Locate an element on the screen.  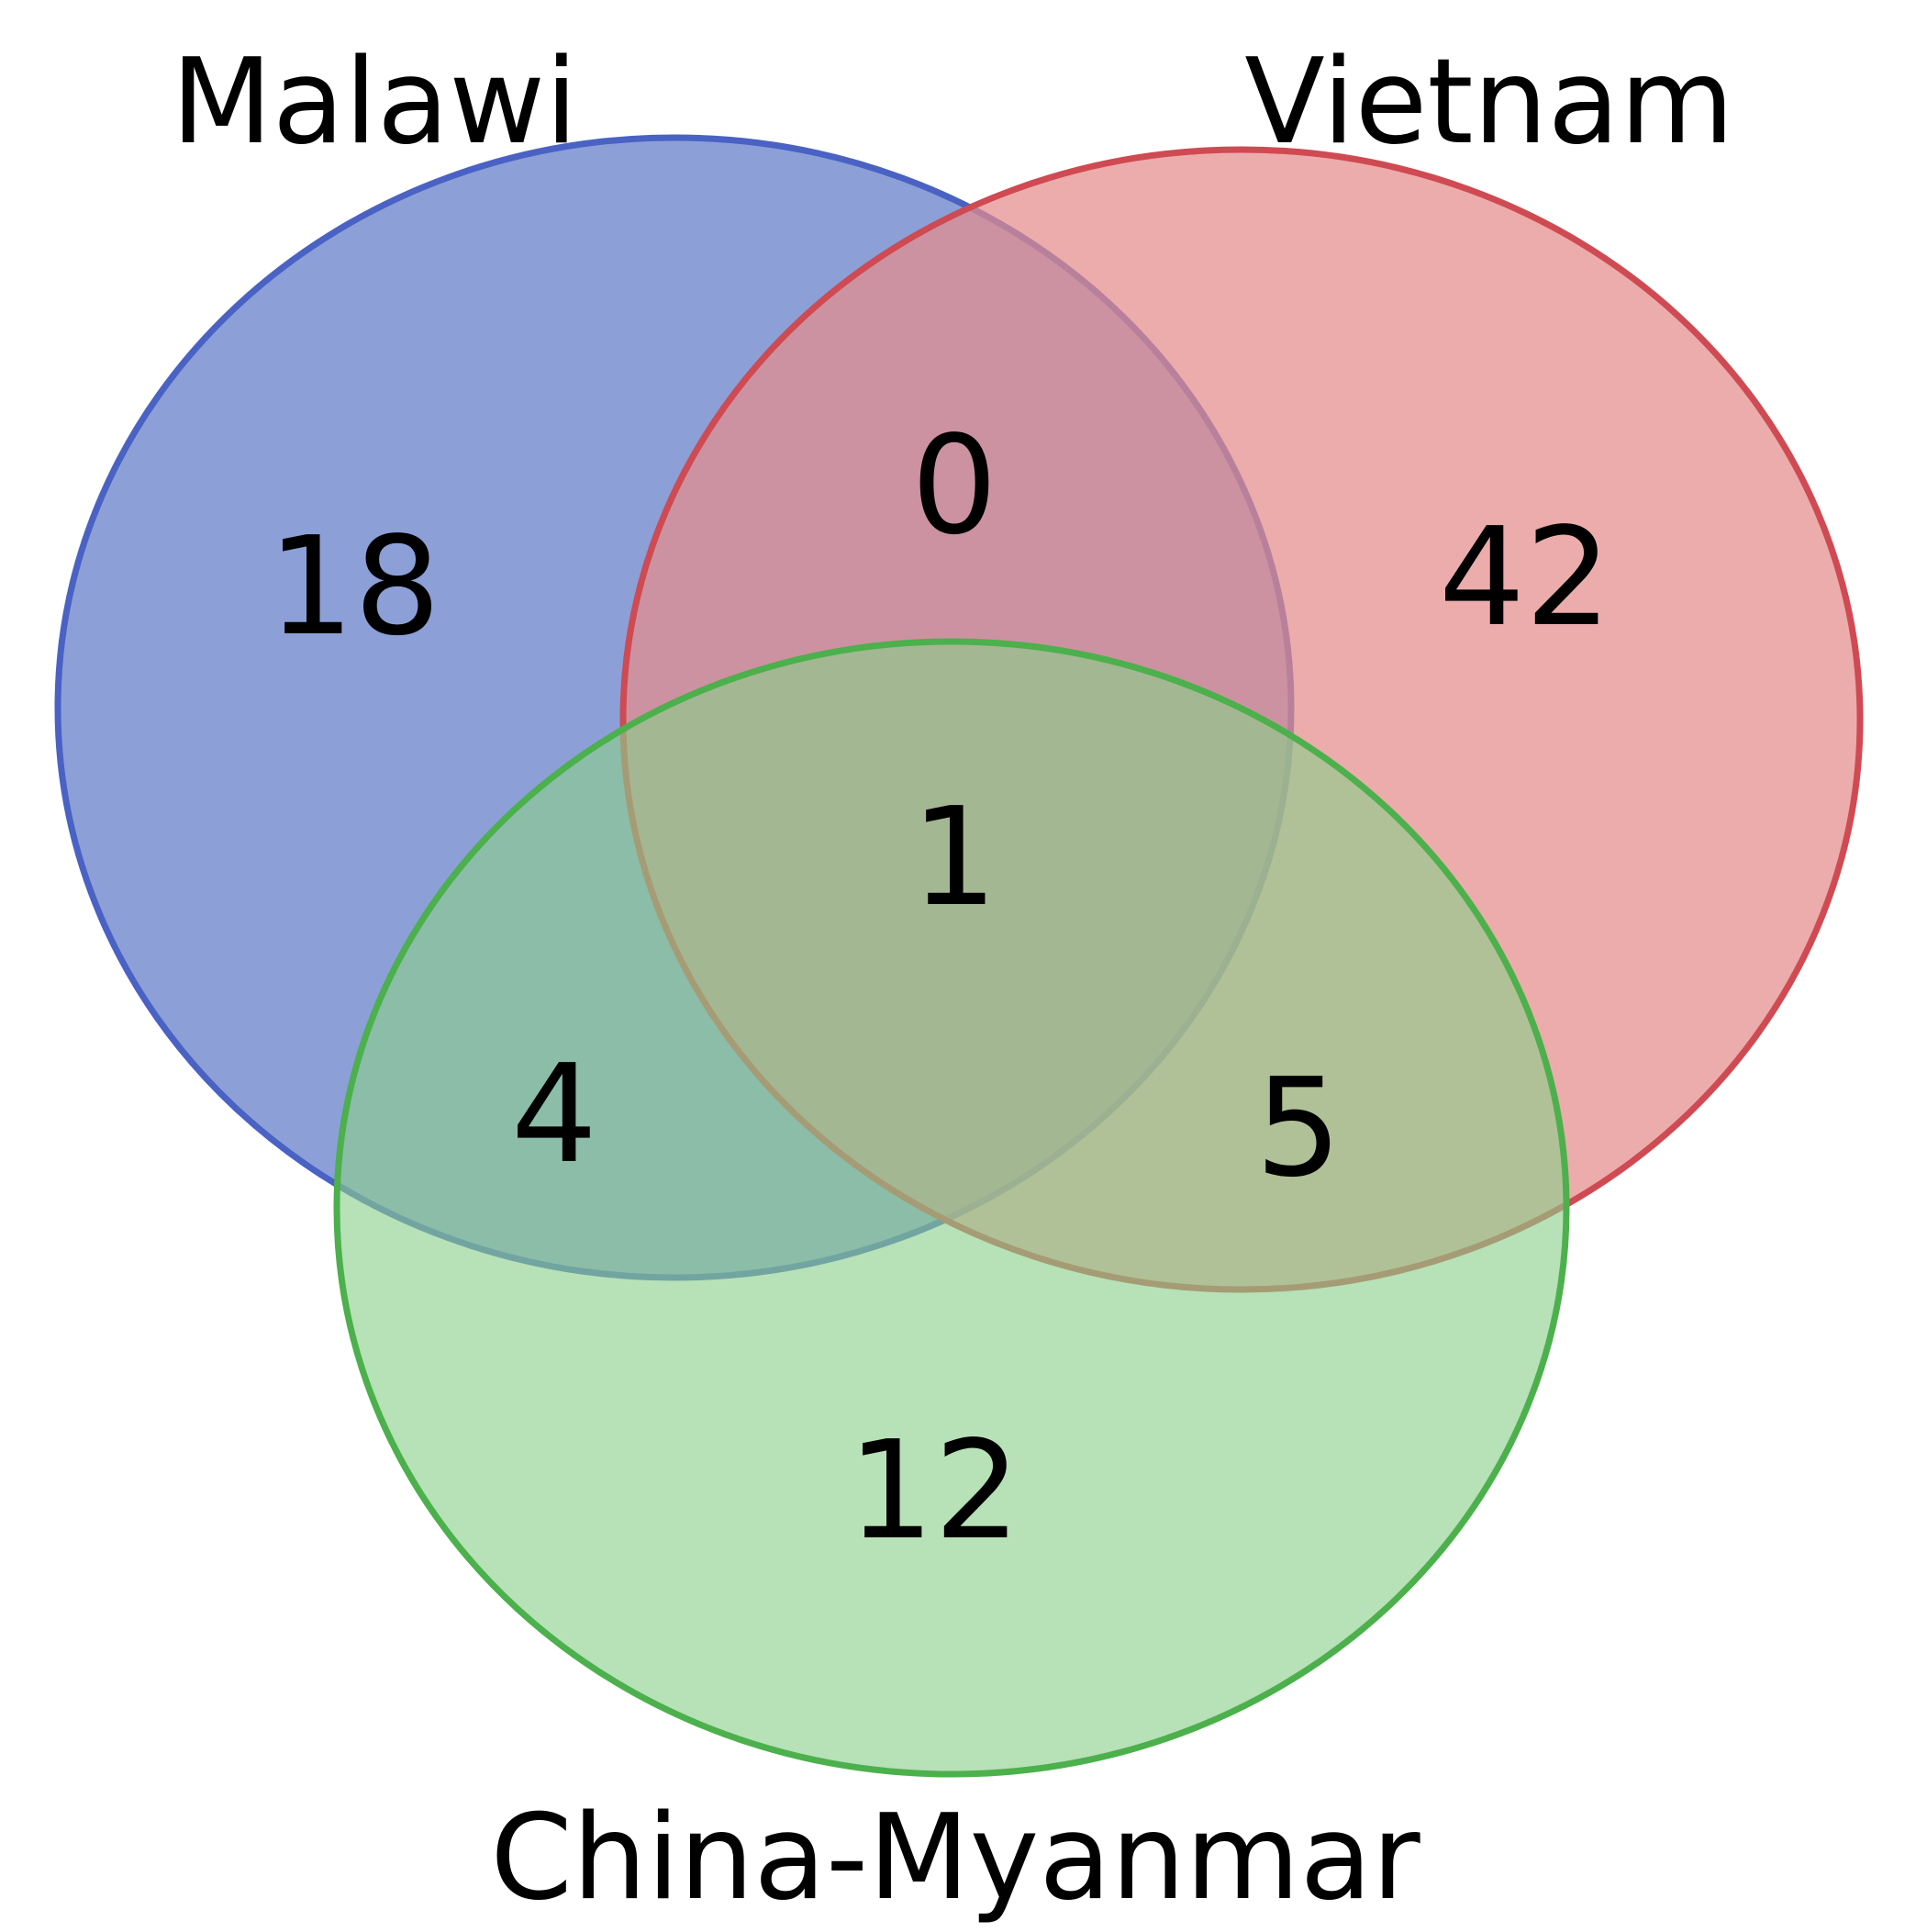
count-china-myanmar-only: 12 is located at coordinates (934, 1490).